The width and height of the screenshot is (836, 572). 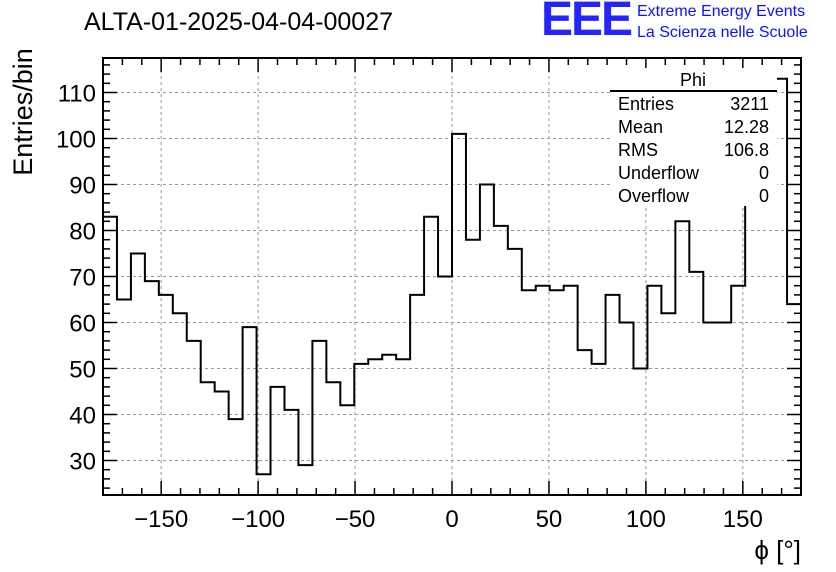 I want to click on stats-value: 106.8, so click(x=746, y=150).